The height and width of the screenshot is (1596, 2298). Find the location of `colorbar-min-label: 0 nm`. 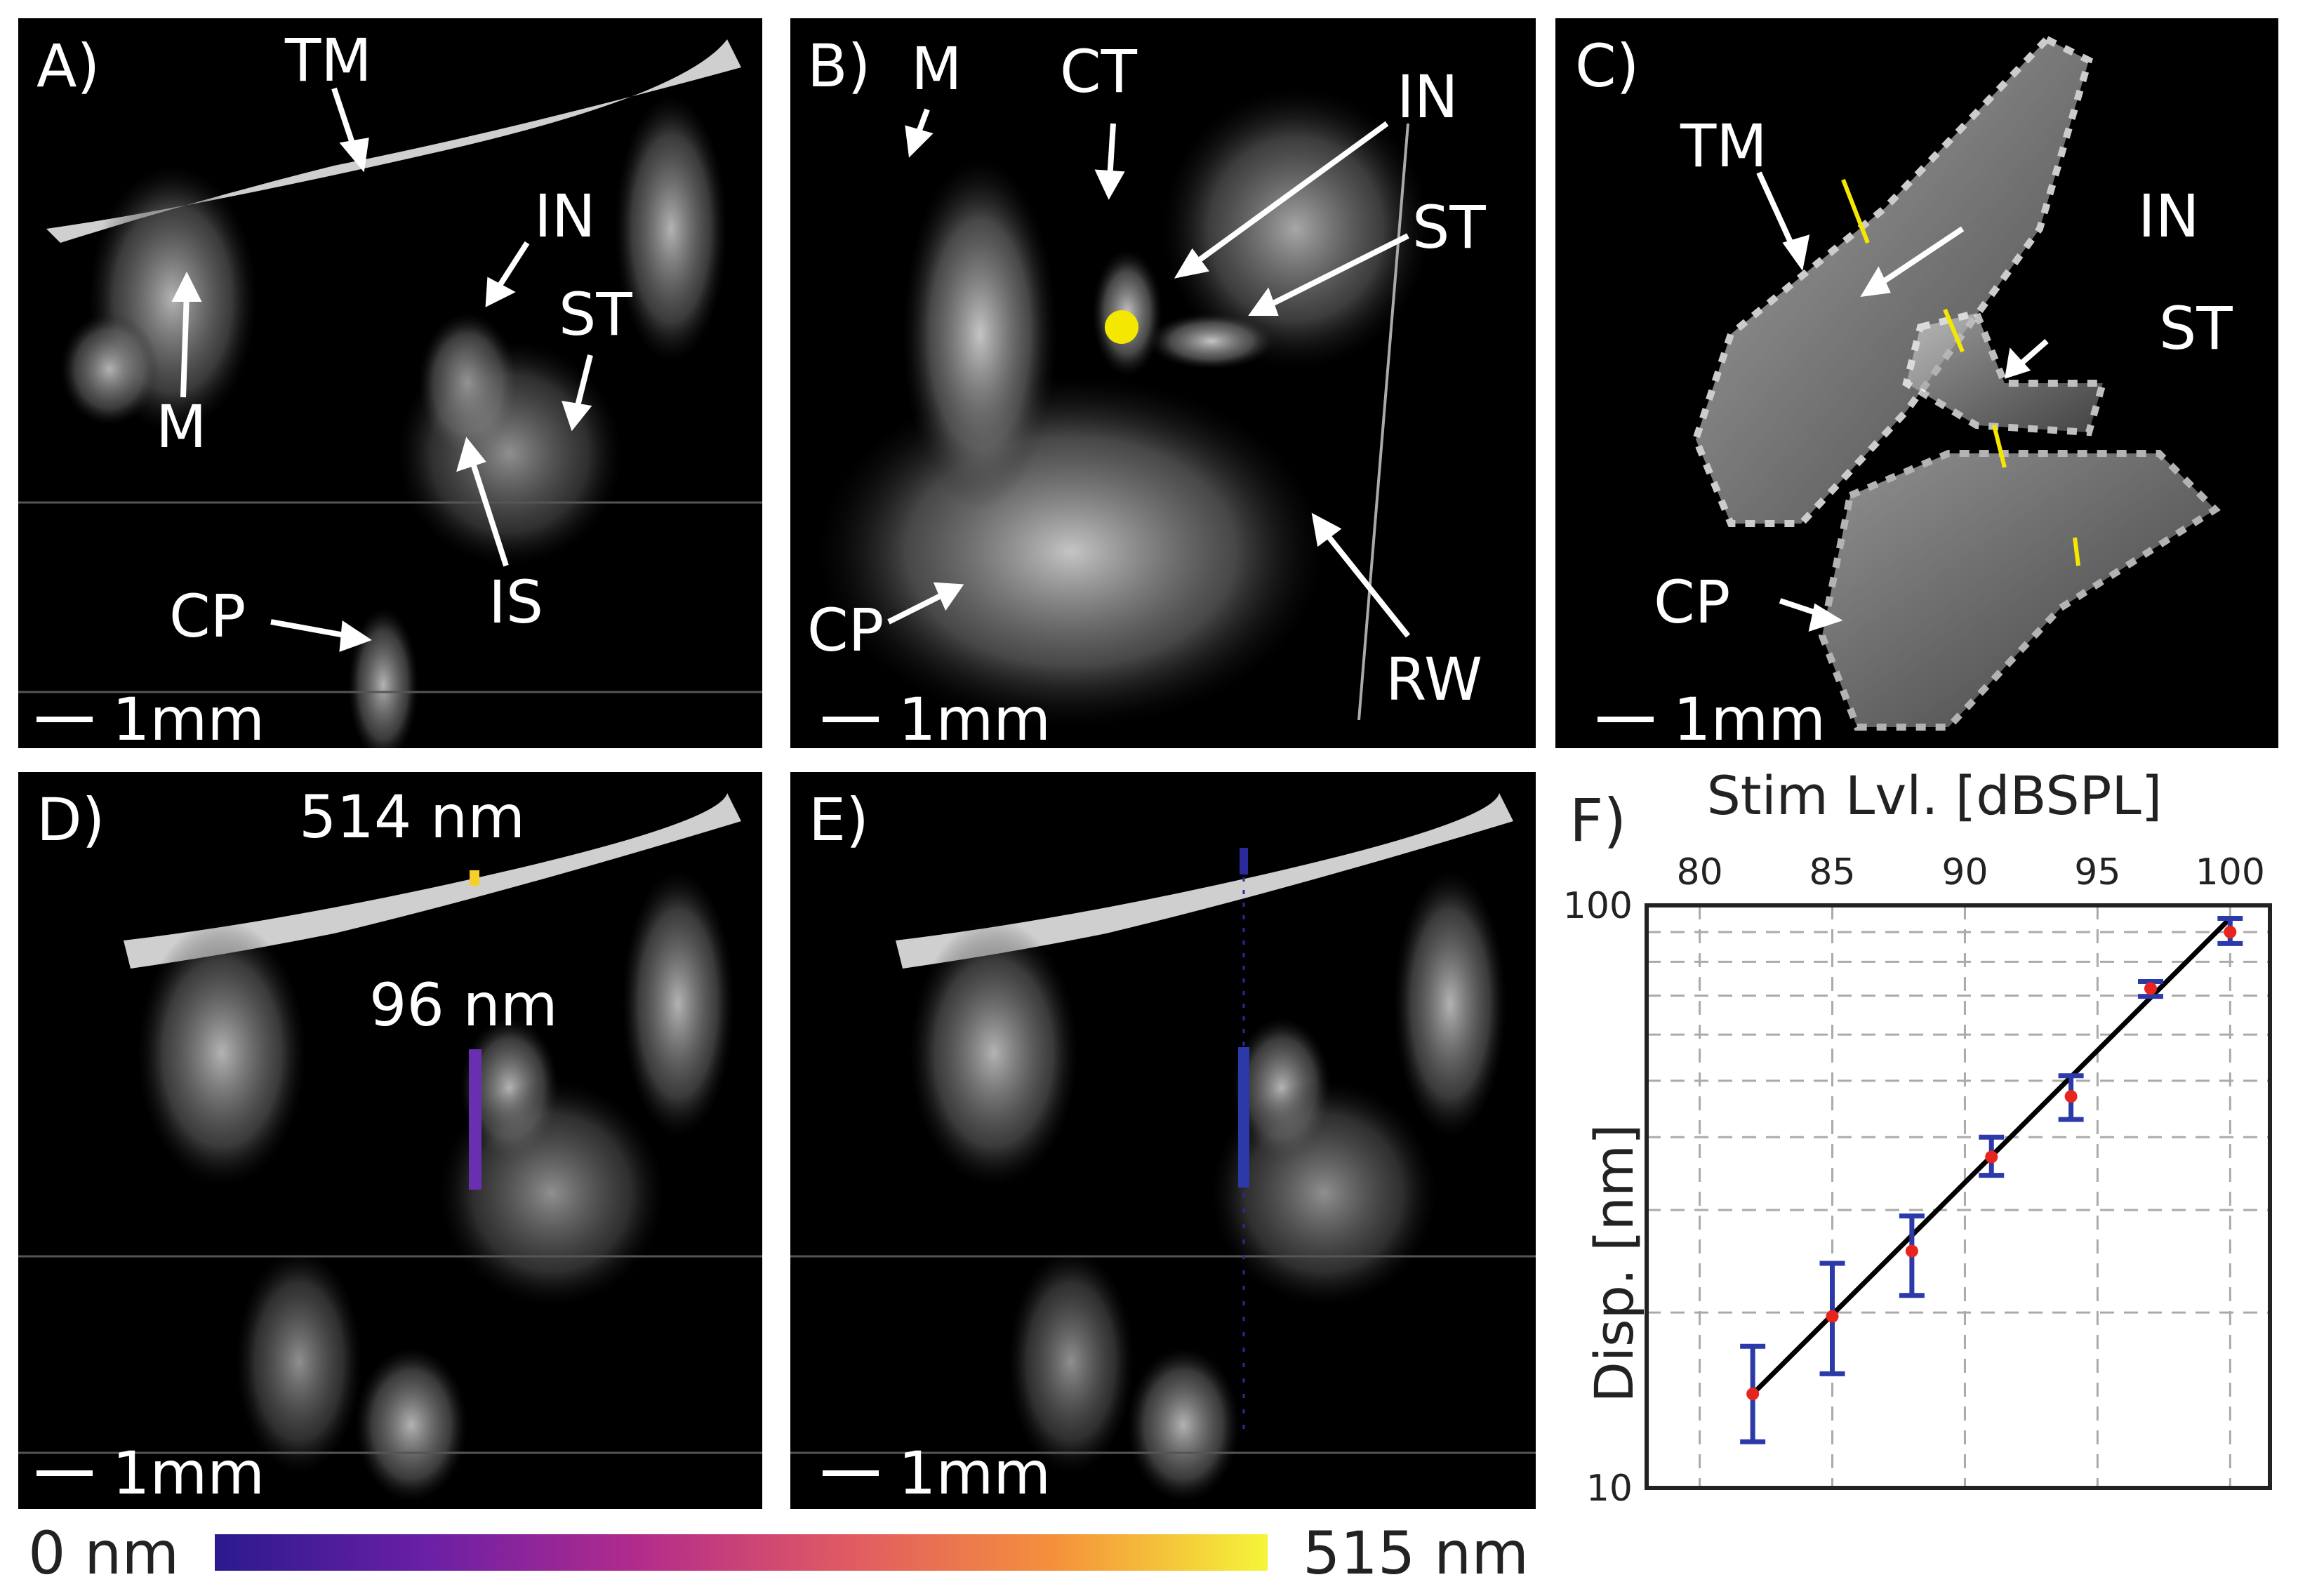

colorbar-min-label: 0 nm is located at coordinates (104, 1553).